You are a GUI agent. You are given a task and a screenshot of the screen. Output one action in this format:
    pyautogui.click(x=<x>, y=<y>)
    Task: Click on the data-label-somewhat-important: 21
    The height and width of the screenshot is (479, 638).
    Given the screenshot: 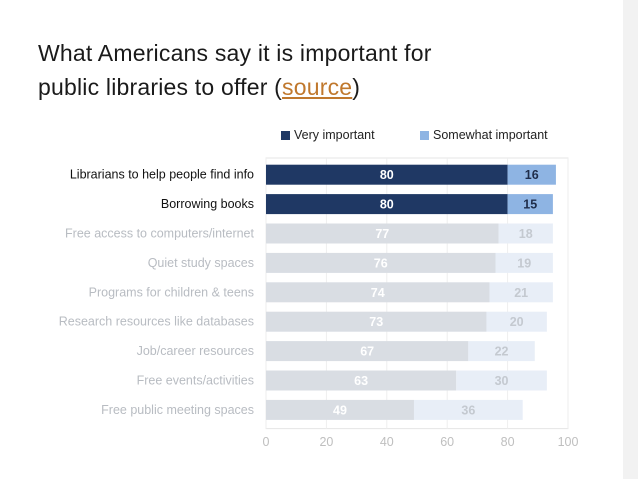 What is the action you would take?
    pyautogui.click(x=521, y=293)
    